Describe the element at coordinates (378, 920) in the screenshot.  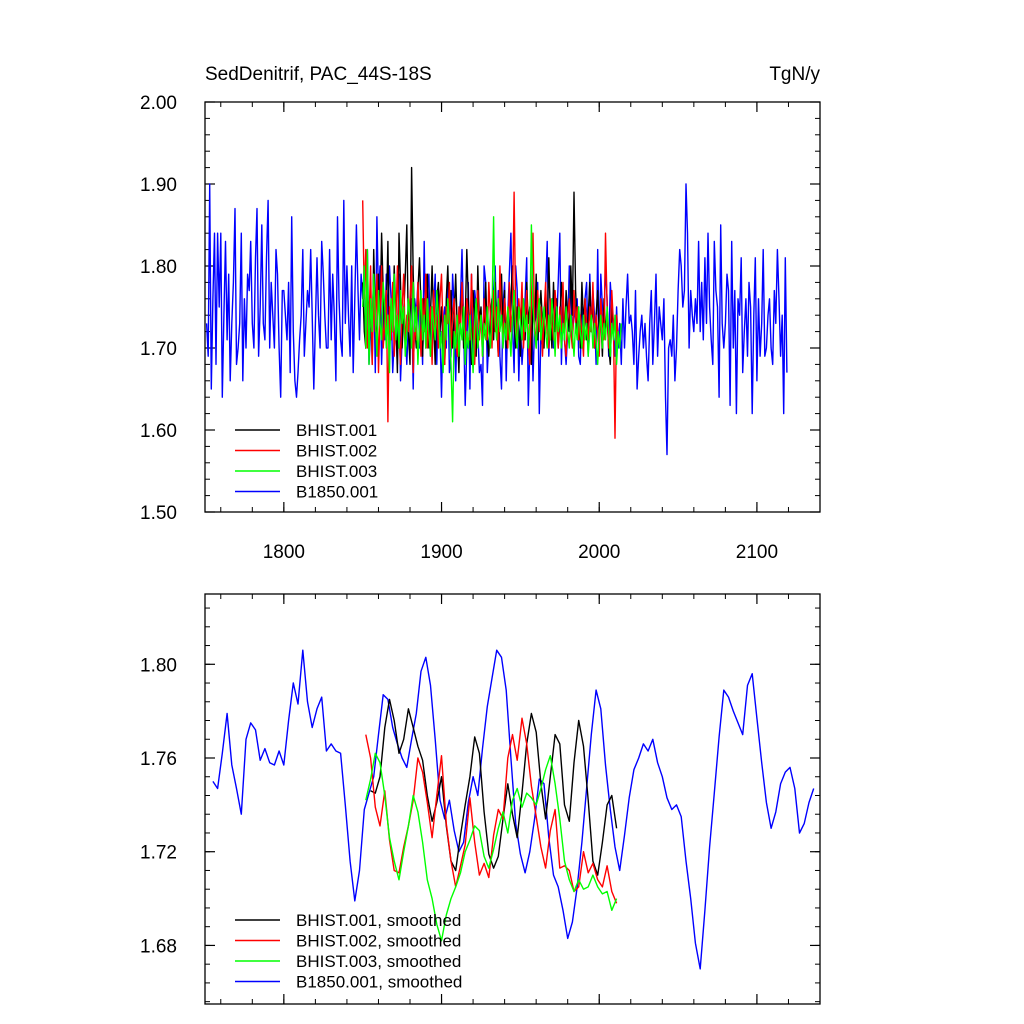
I see `legend-label: BHIST.001, smoothed` at that location.